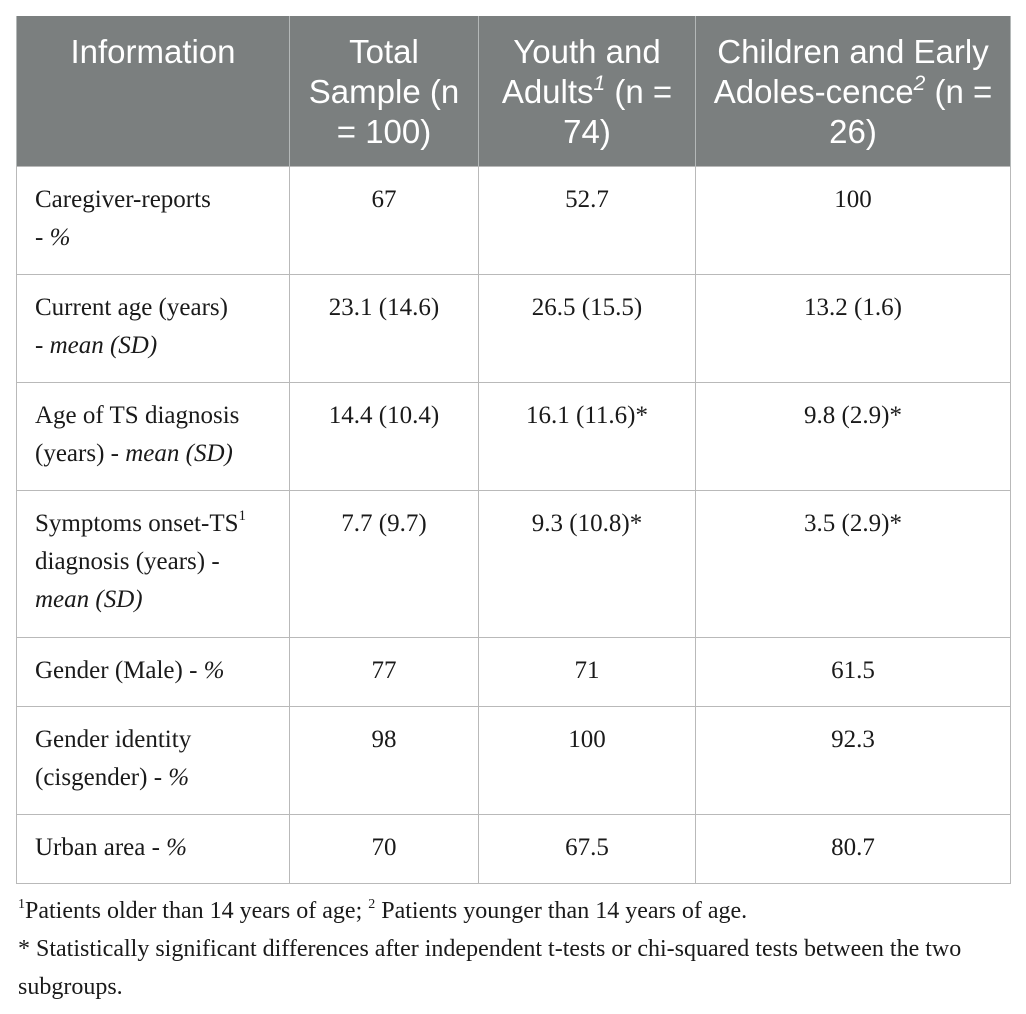 The width and height of the screenshot is (1026, 1014). Describe the element at coordinates (153, 51) in the screenshot. I see `header-information-text: Information` at that location.